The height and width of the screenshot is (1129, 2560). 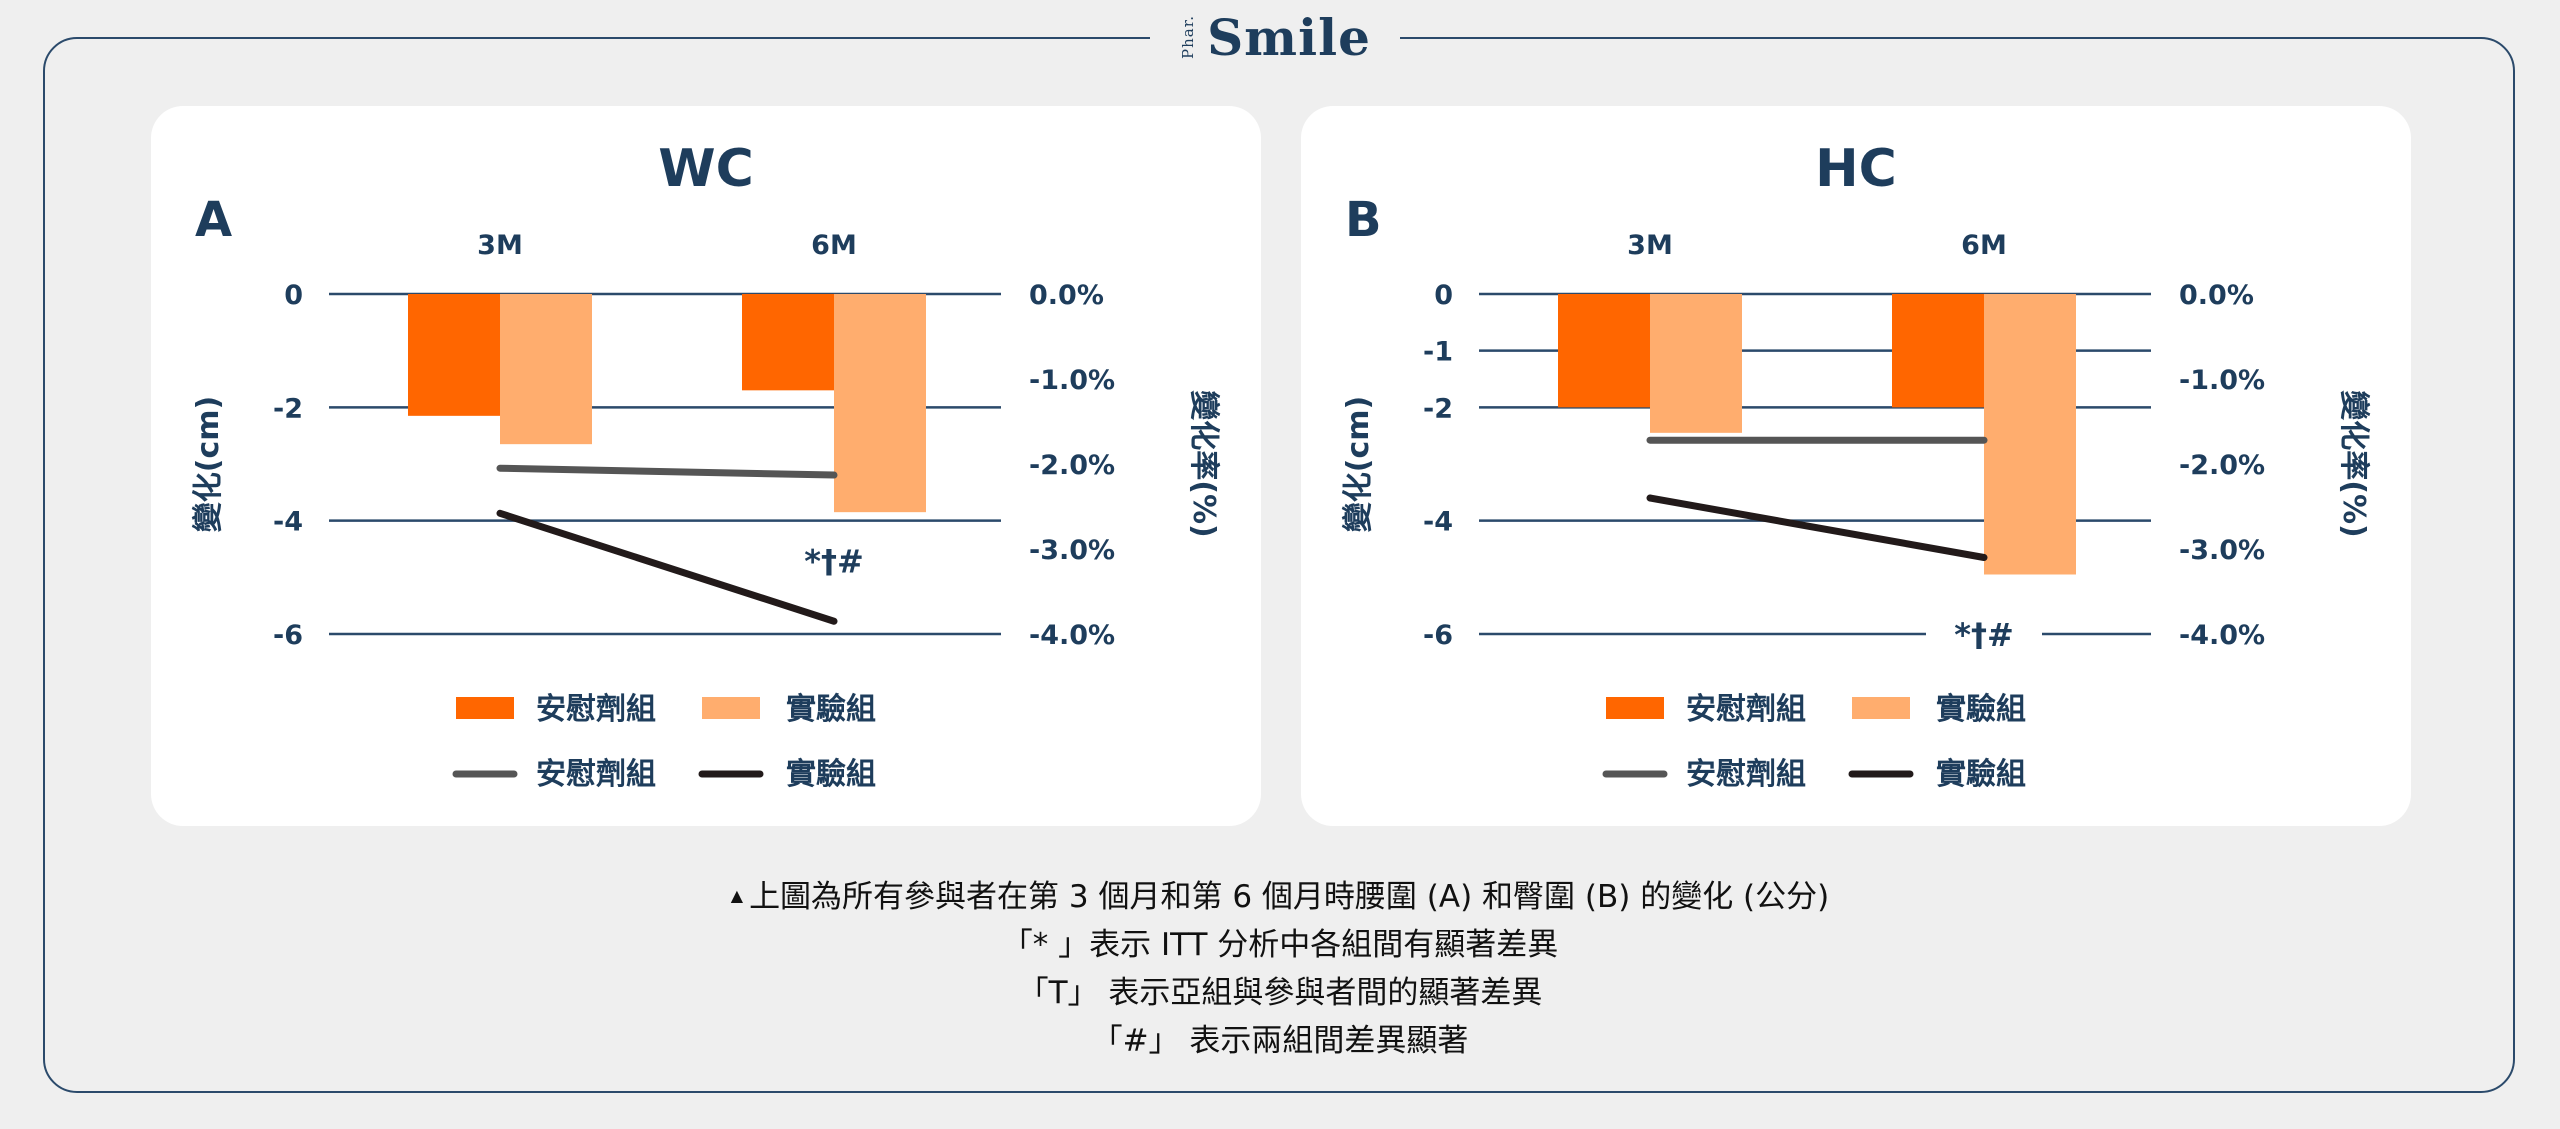 I want to click on caption-line-4: 「#」 表示兩組間差異顯著, so click(x=1280, y=1041).